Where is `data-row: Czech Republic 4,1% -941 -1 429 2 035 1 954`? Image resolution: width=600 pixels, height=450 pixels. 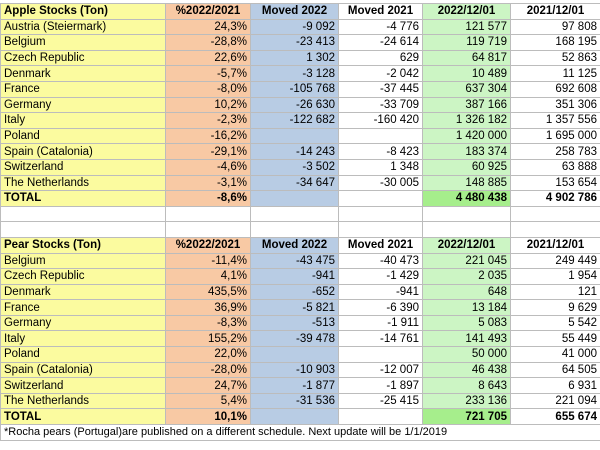
data-row: Czech Republic 4,1% -941 -1 429 2 035 1 954 is located at coordinates (300, 276).